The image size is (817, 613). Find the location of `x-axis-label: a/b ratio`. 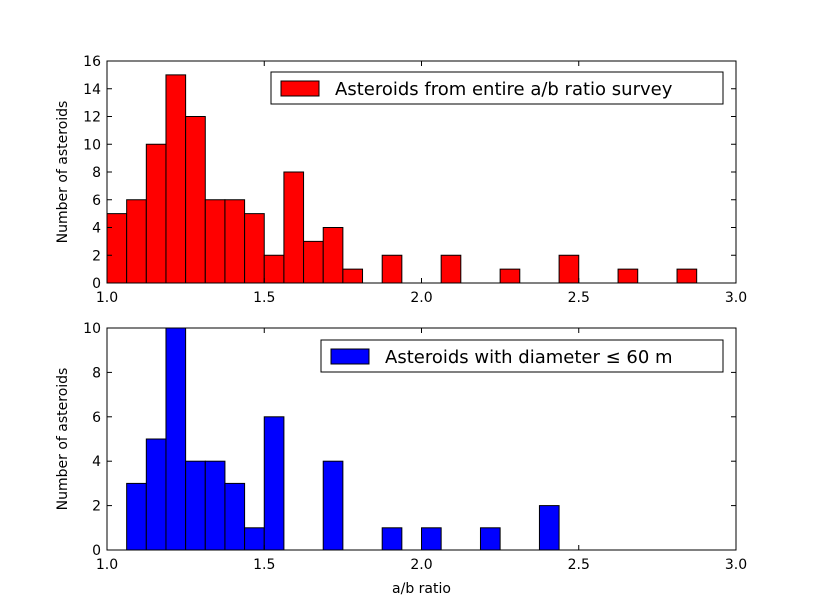

x-axis-label: a/b ratio is located at coordinates (421, 589).